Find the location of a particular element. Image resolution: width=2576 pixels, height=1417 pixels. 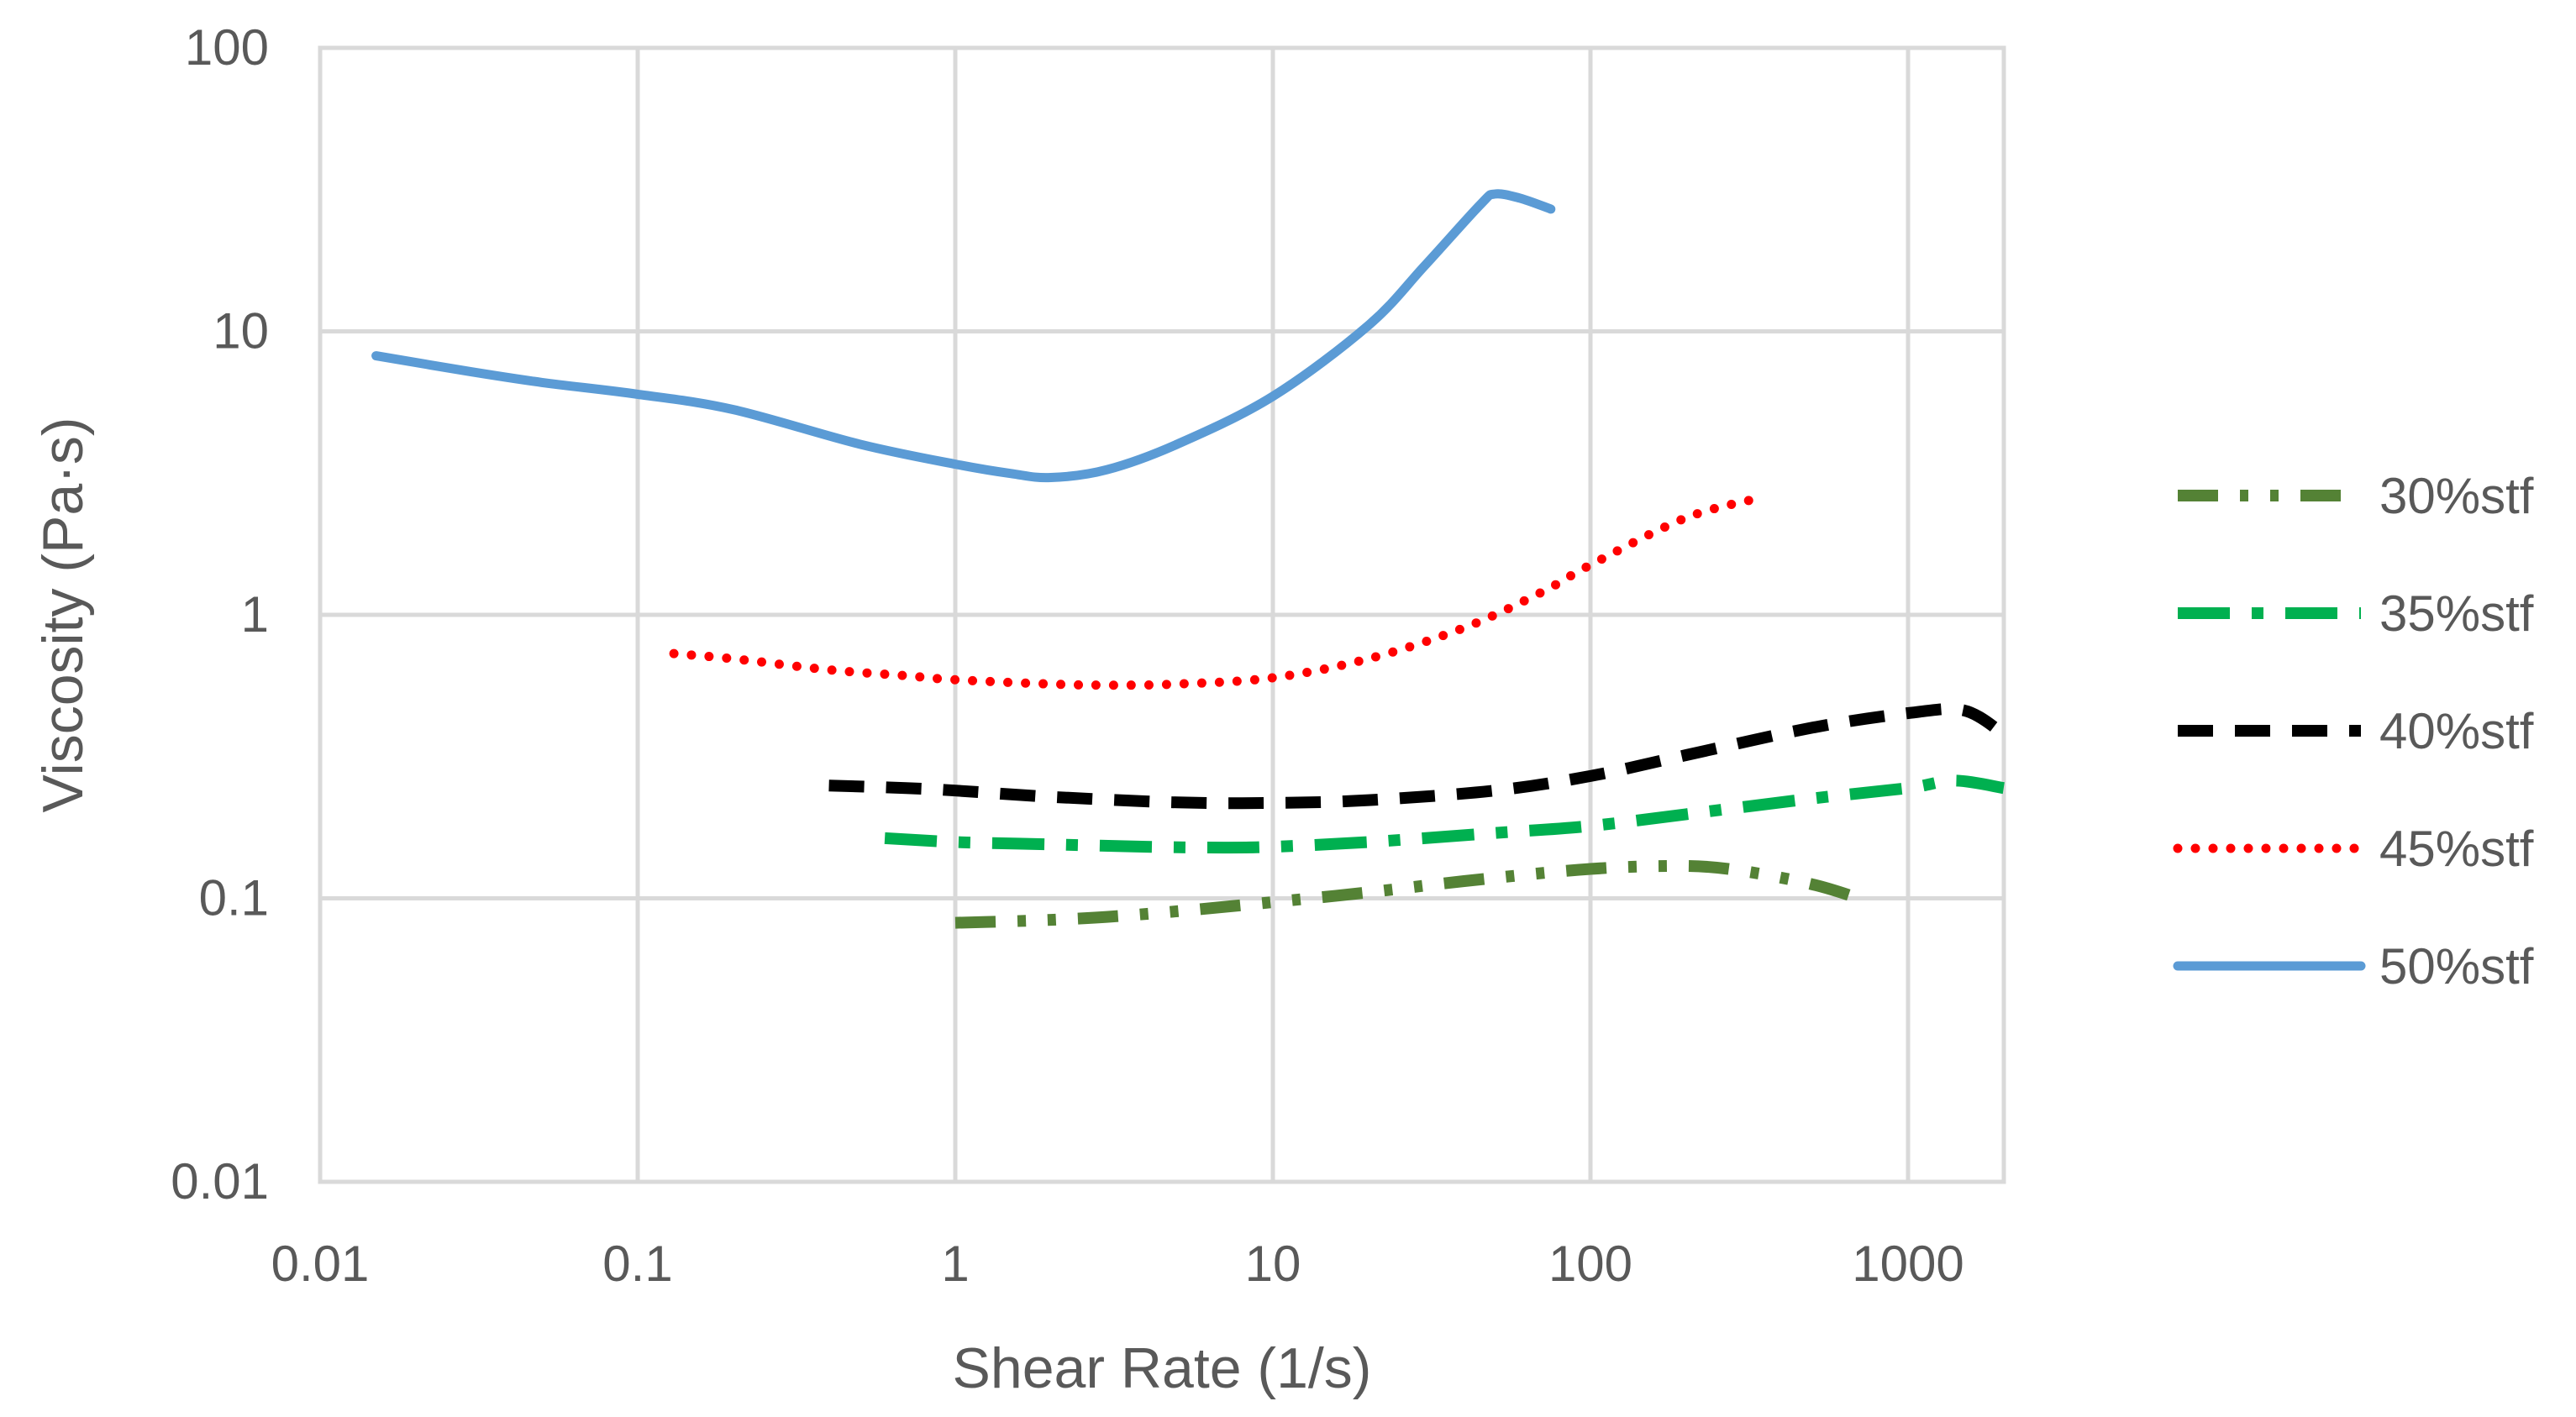

x-tick-label: 1 is located at coordinates (955, 1264).